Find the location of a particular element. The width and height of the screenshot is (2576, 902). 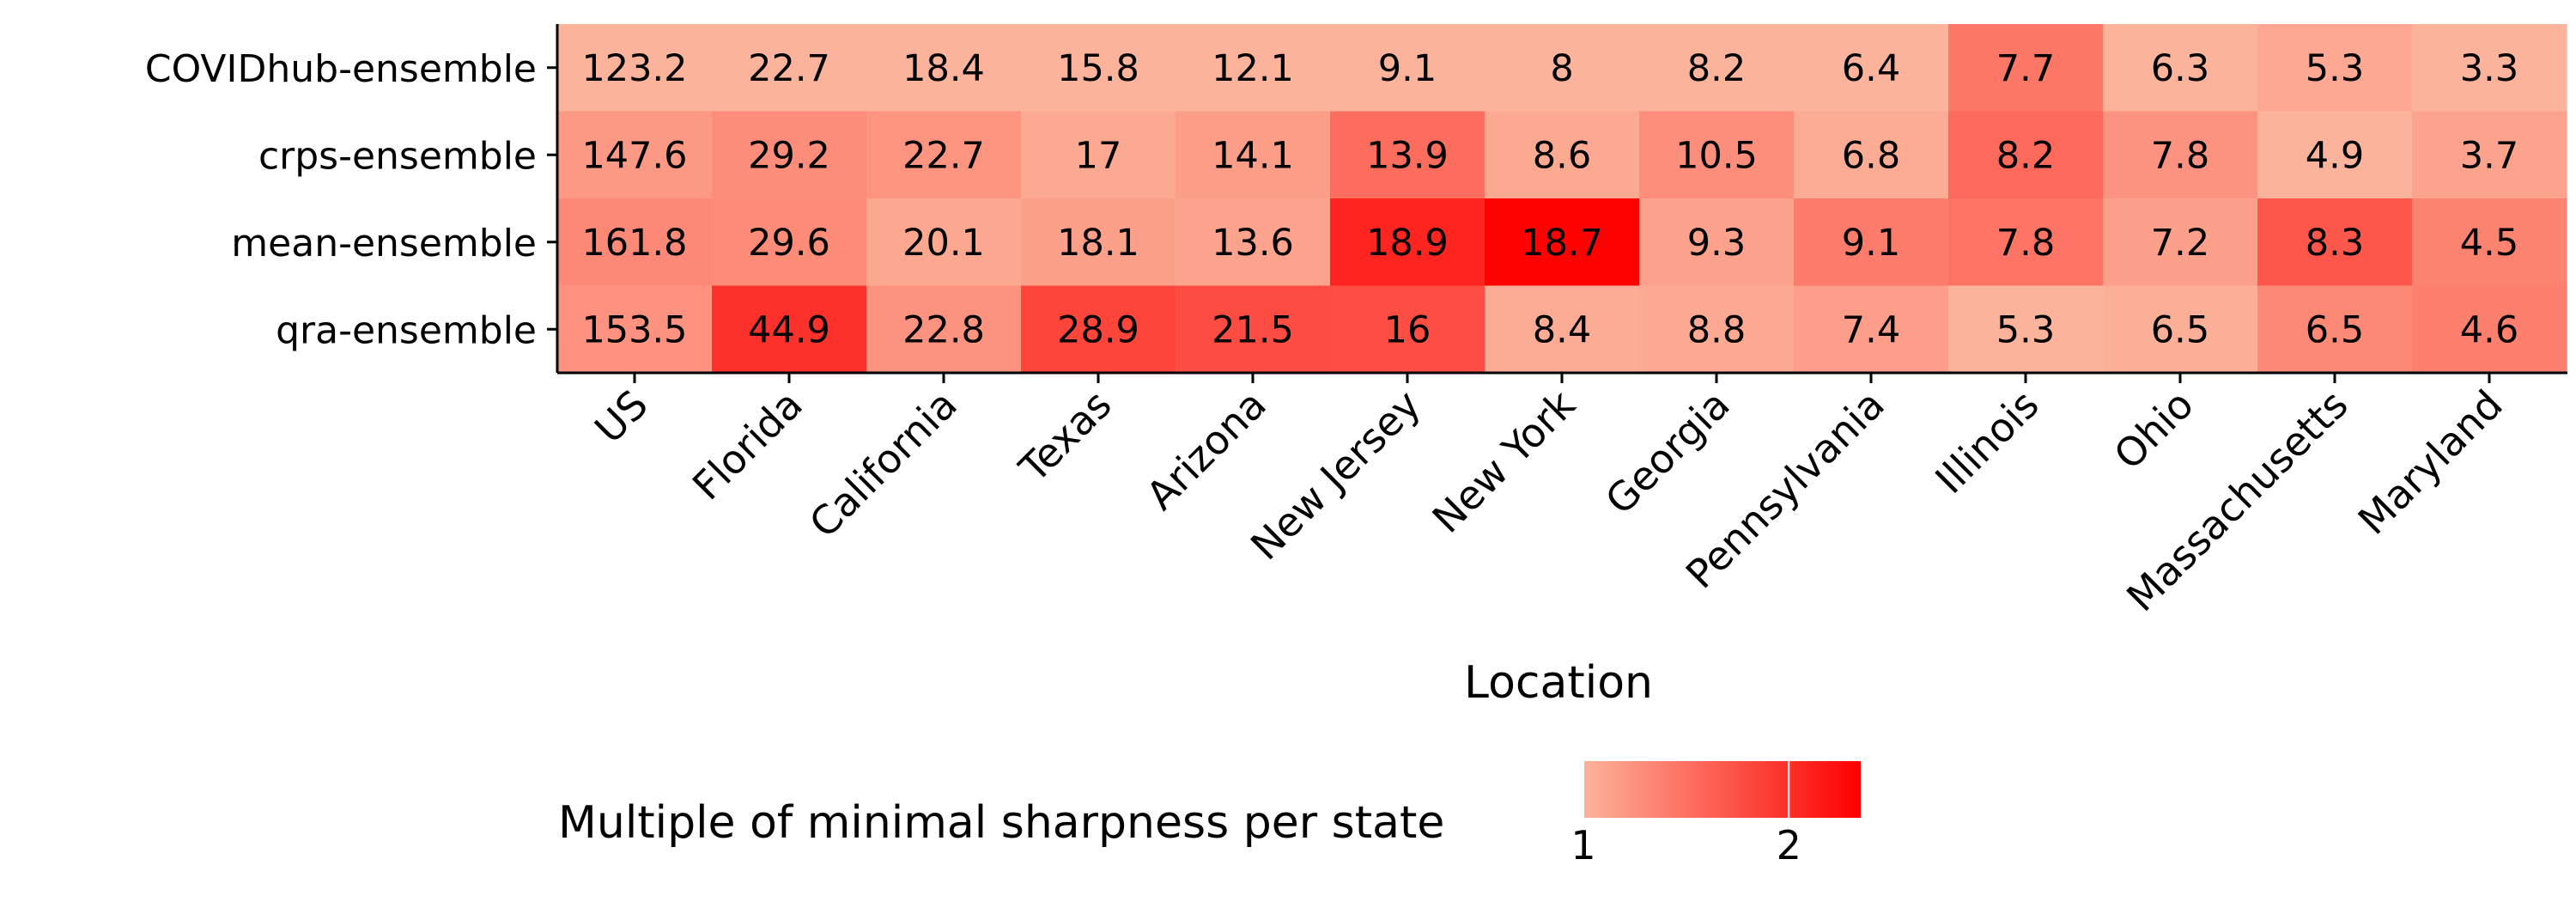

cell-value-label: 7.8 is located at coordinates (2180, 155).